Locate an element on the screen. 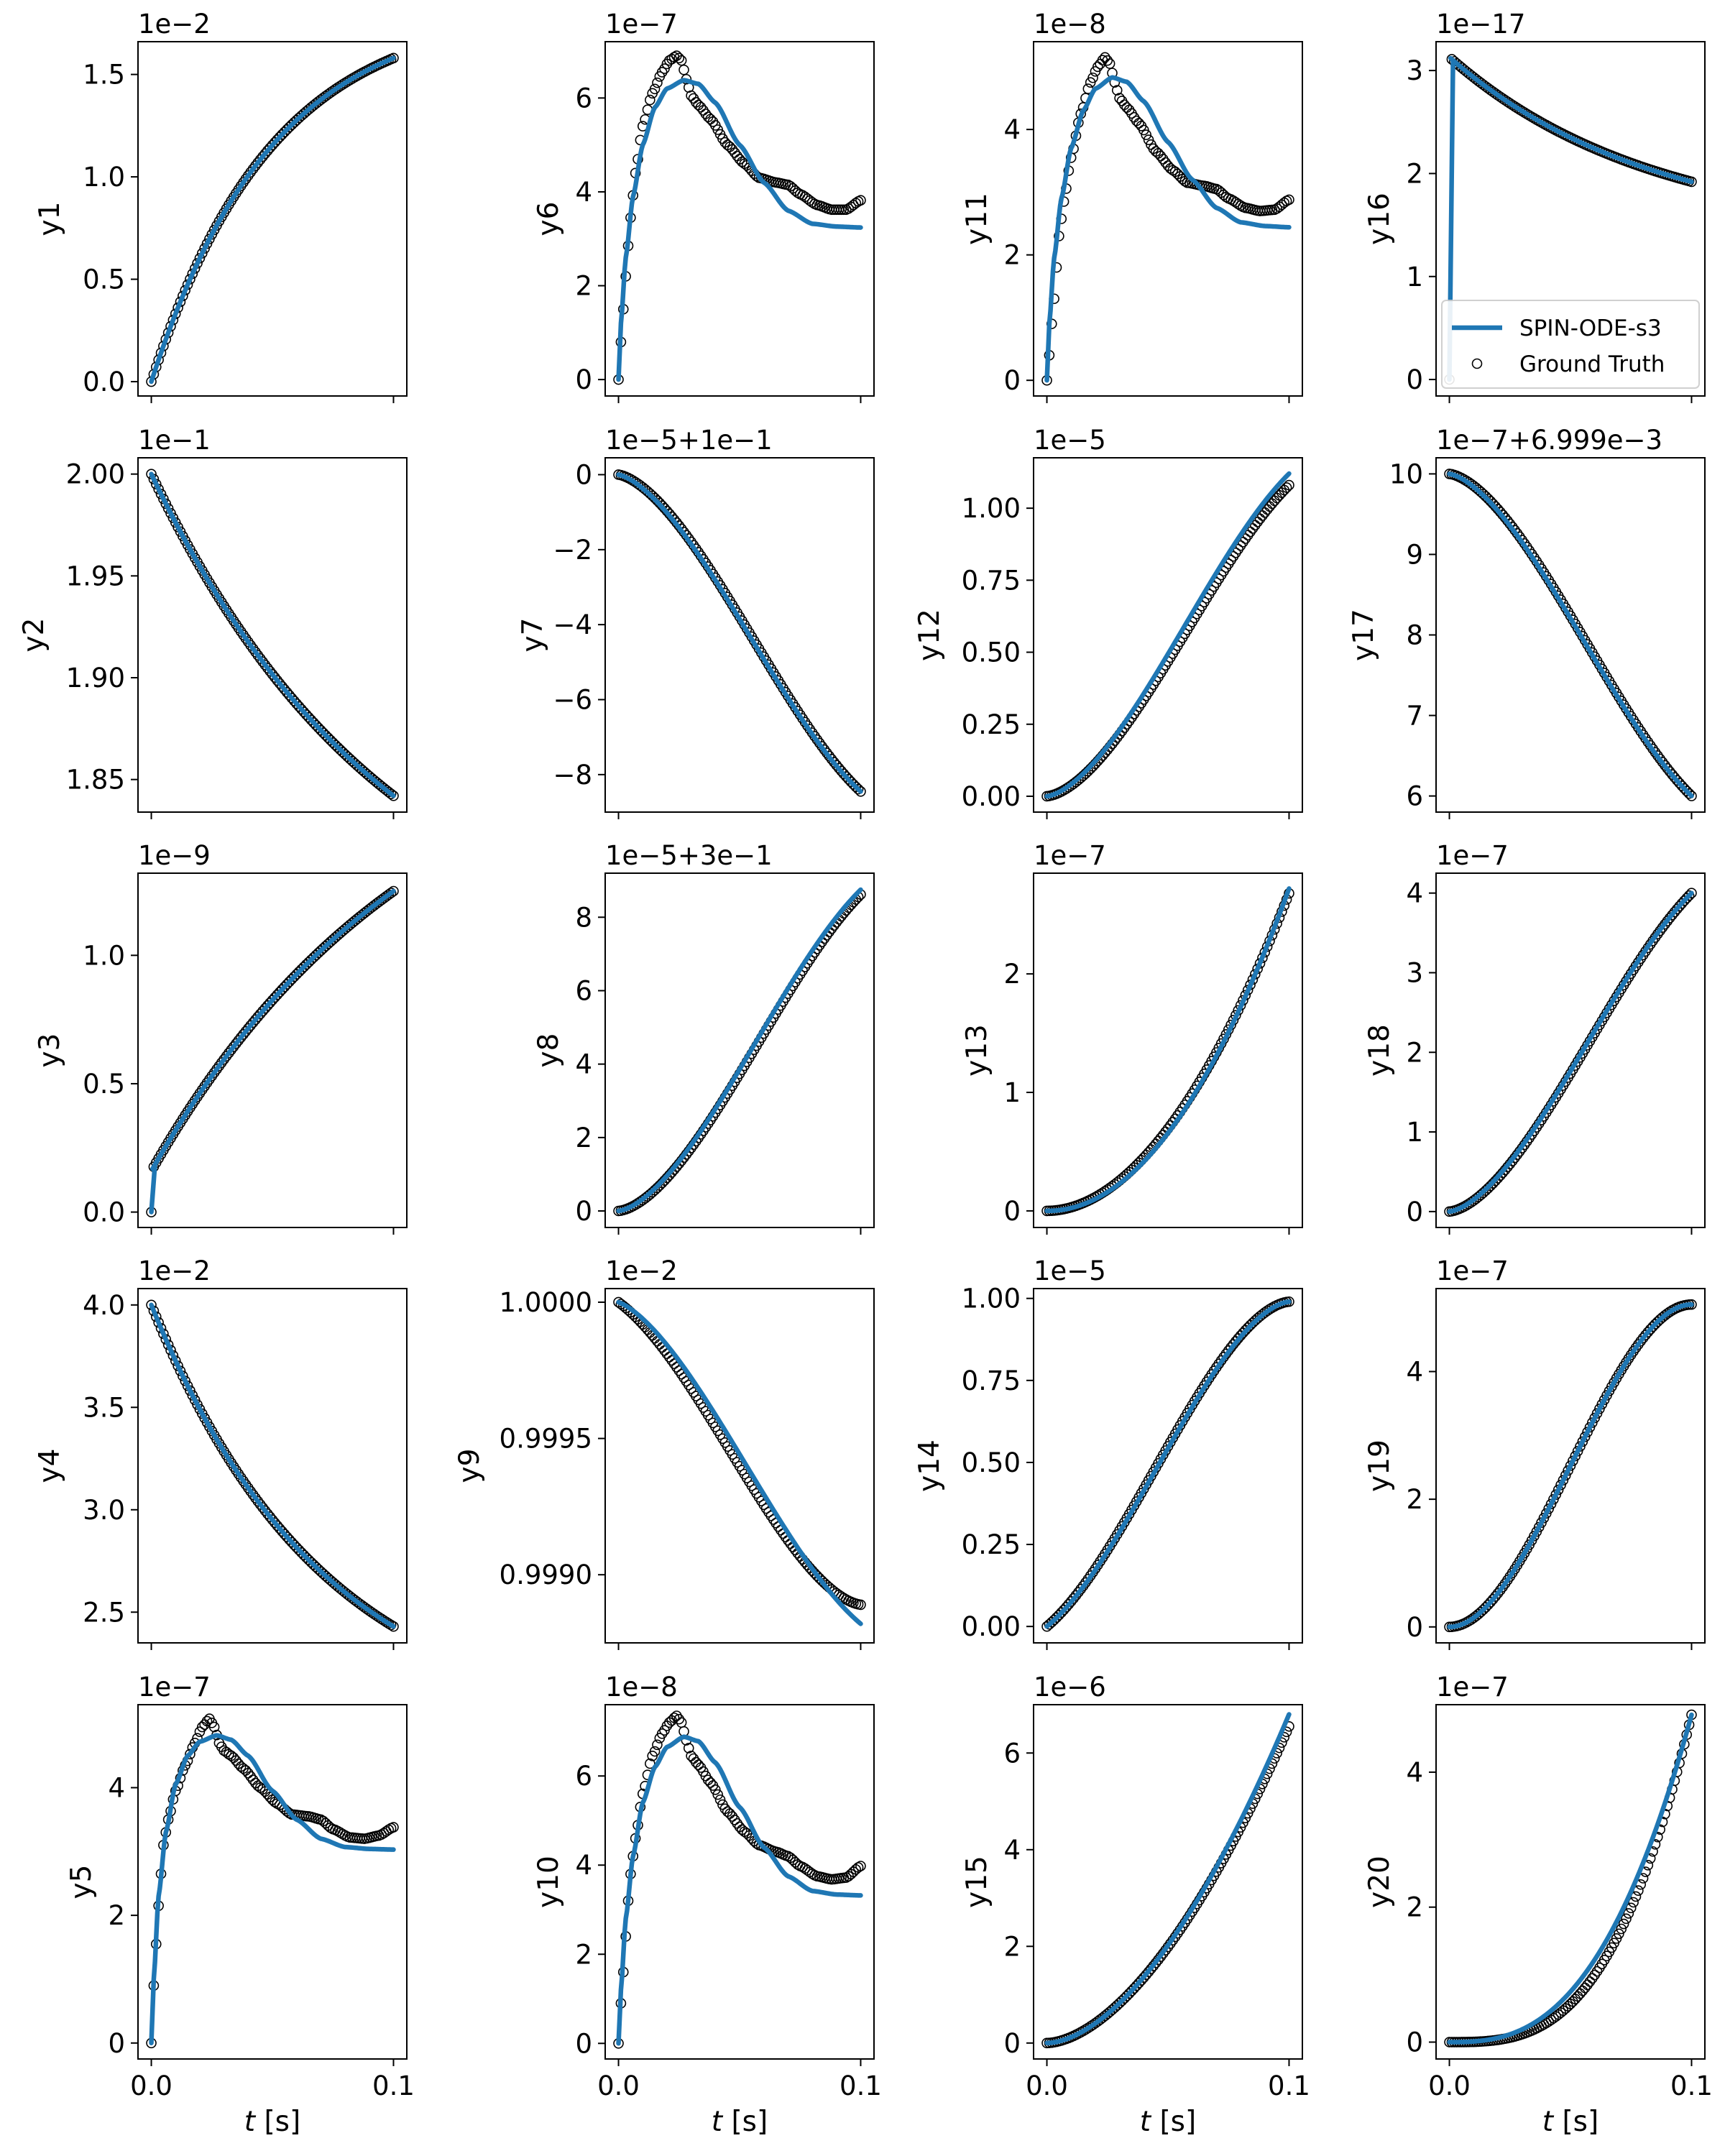 This screenshot has height=2156, width=1725. y-tick-label: 1.00 is located at coordinates (991, 1299).